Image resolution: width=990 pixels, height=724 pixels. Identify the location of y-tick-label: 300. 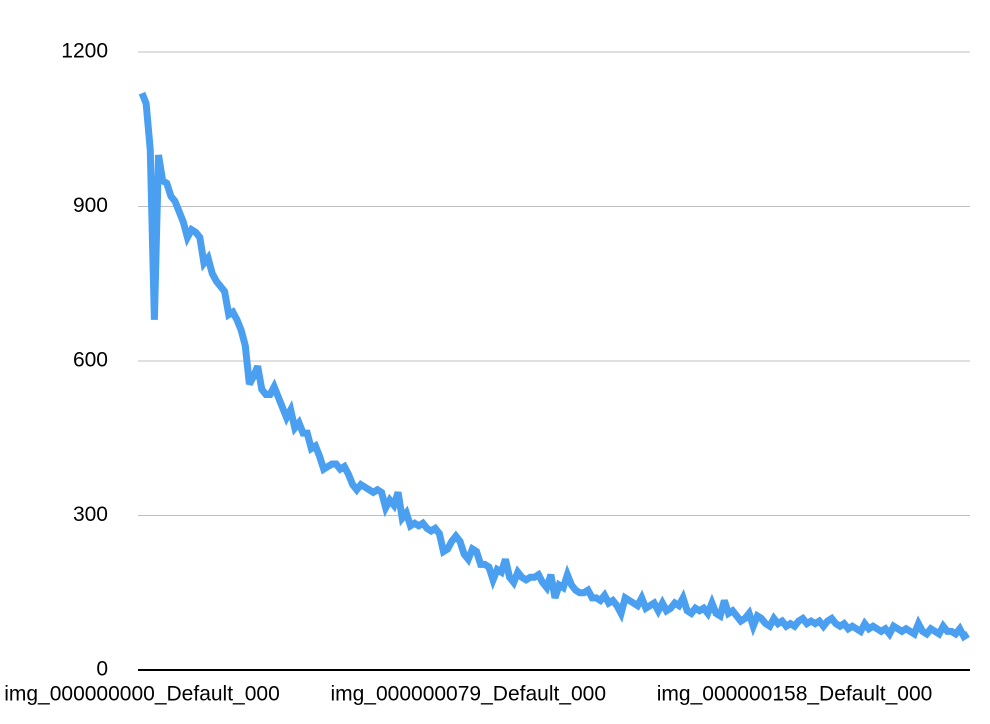
(90, 514).